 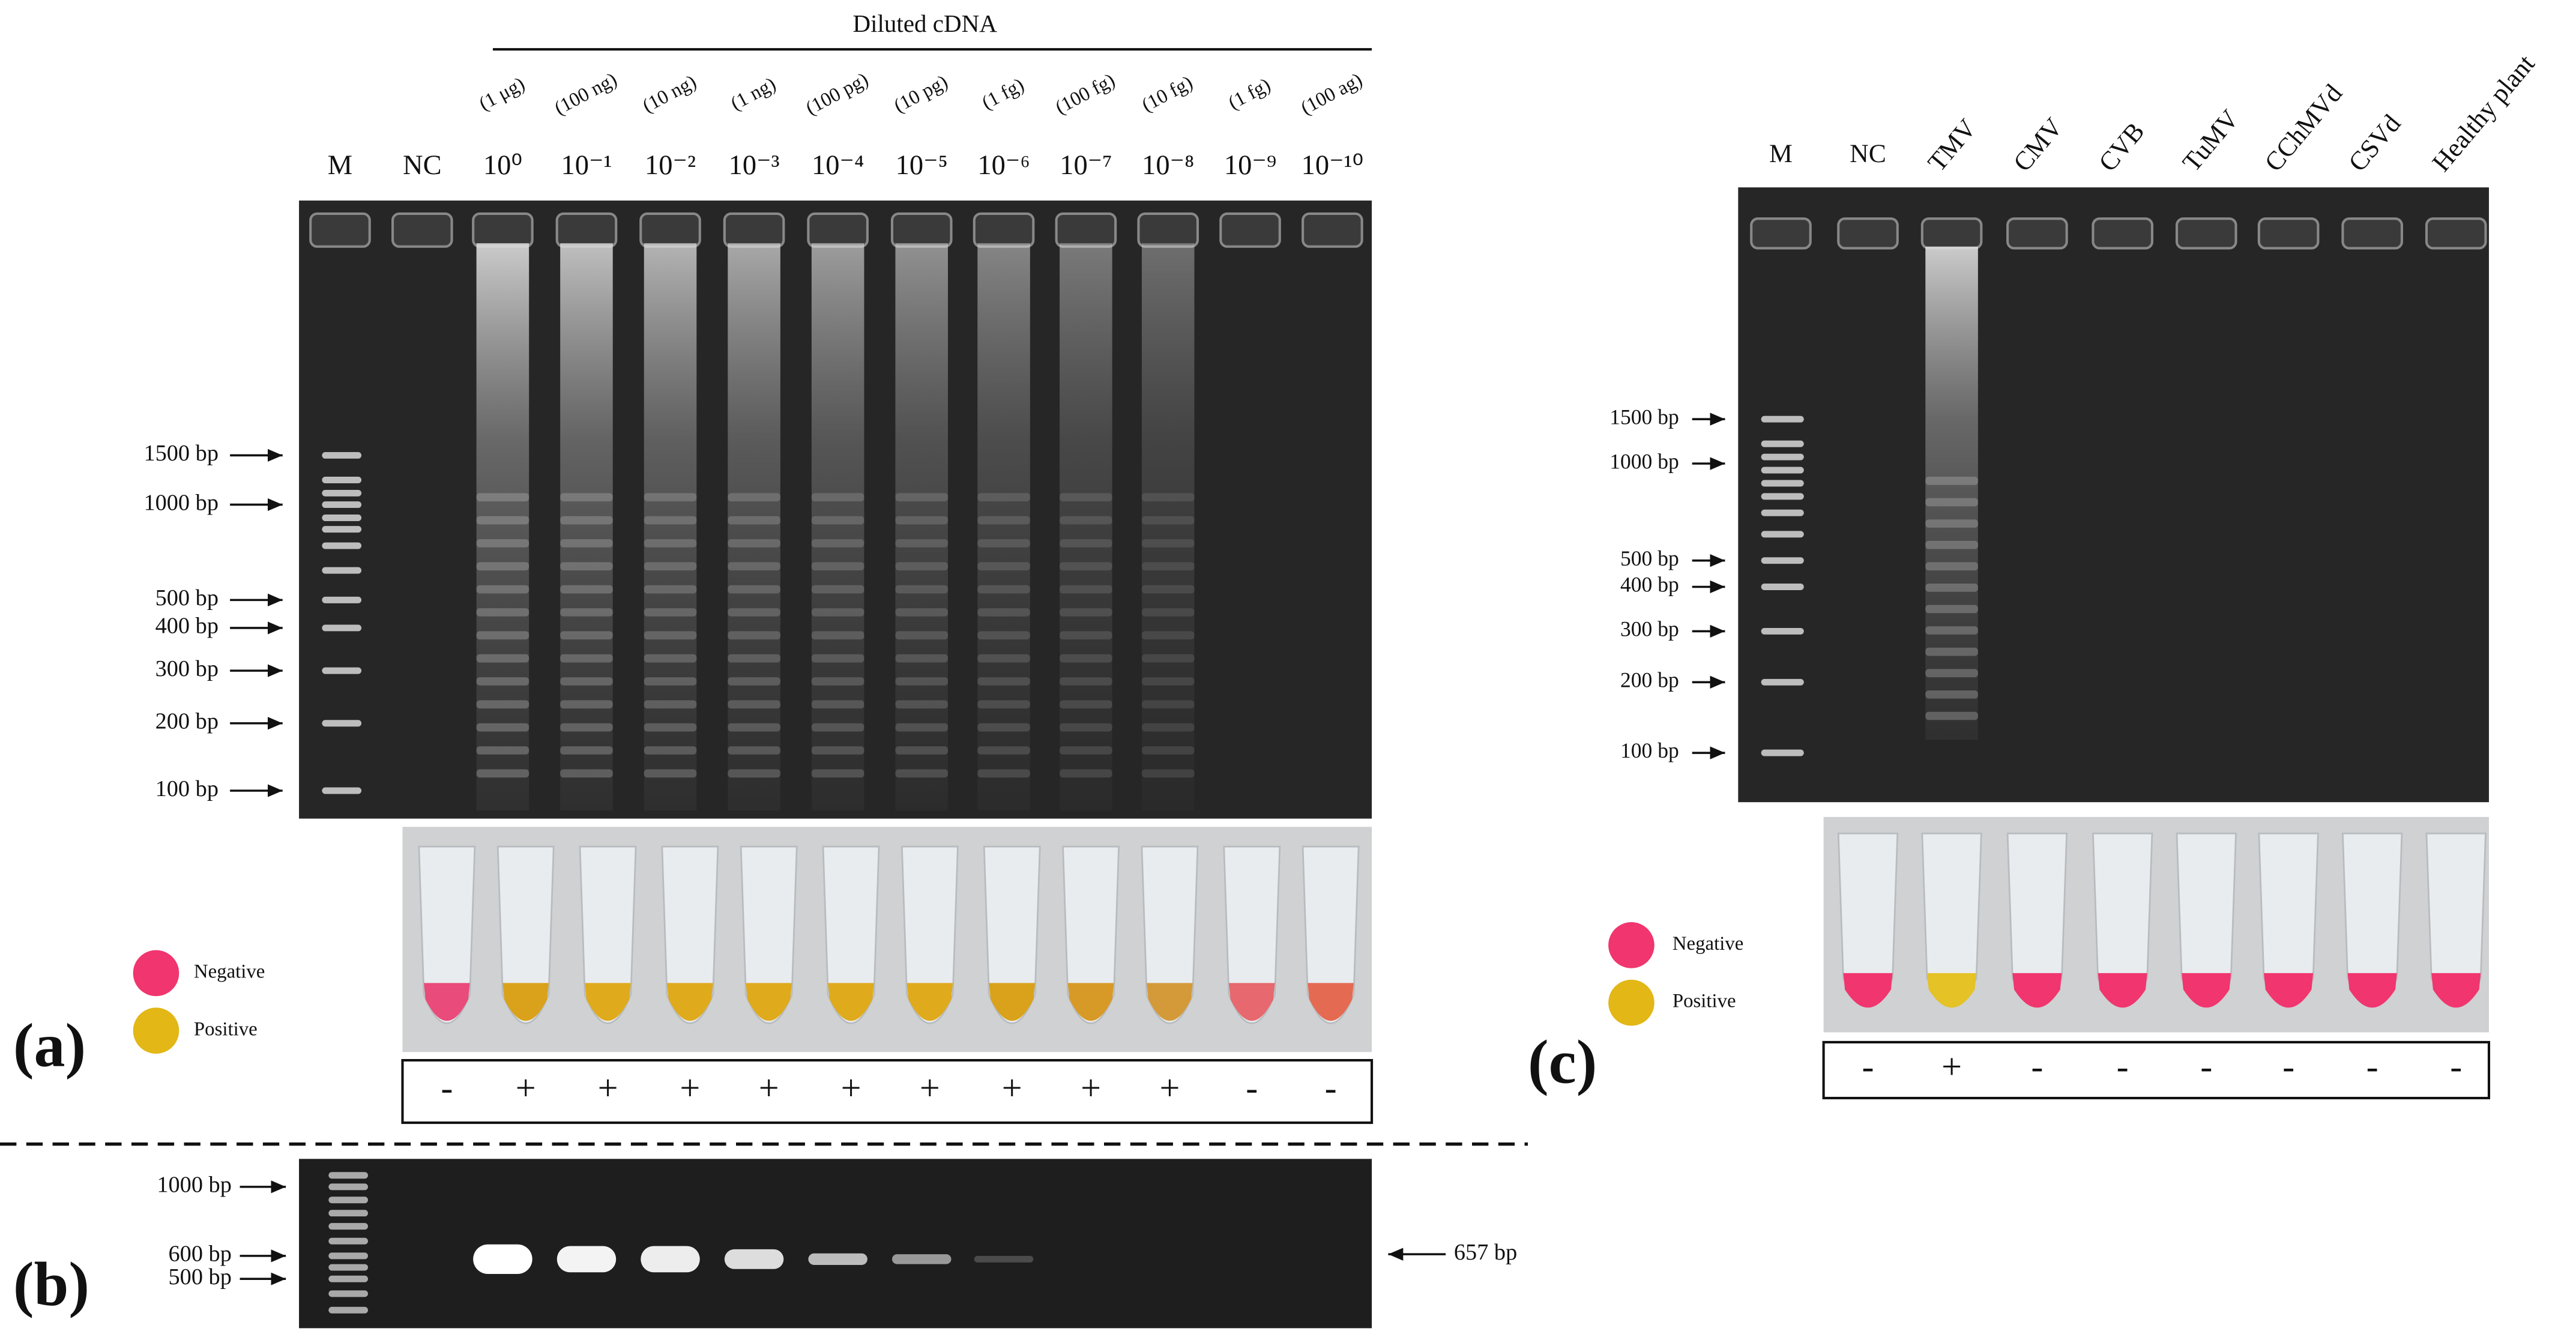 I want to click on legend-dot, so click(x=156, y=1030).